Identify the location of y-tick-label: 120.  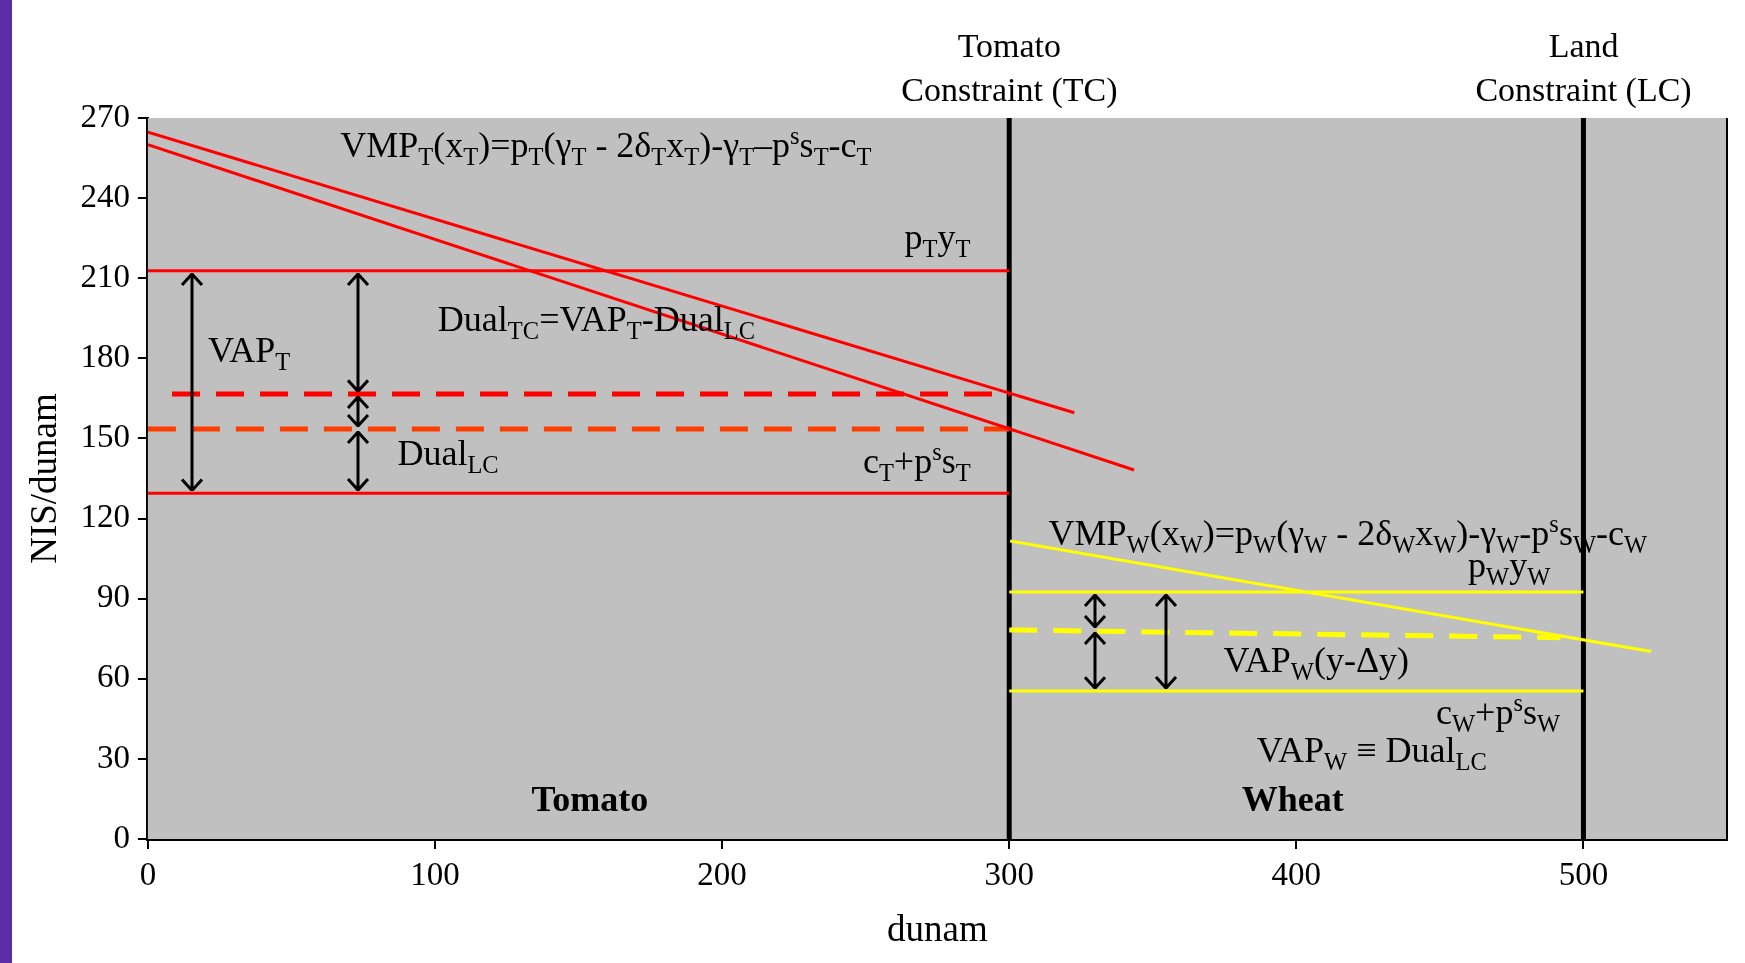
(105, 516).